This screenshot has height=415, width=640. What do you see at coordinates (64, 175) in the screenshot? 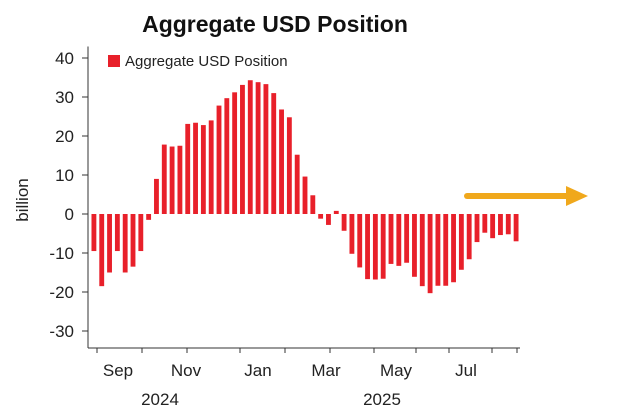
I see `y-tick-label: 10` at bounding box center [64, 175].